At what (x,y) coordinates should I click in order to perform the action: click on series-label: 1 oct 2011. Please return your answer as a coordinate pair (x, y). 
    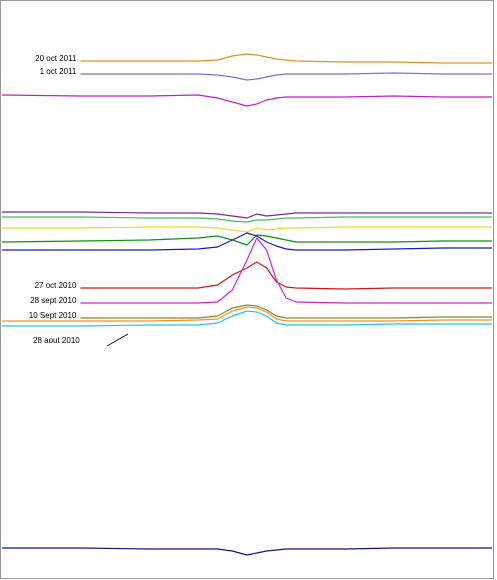
    Looking at the image, I should click on (58, 71).